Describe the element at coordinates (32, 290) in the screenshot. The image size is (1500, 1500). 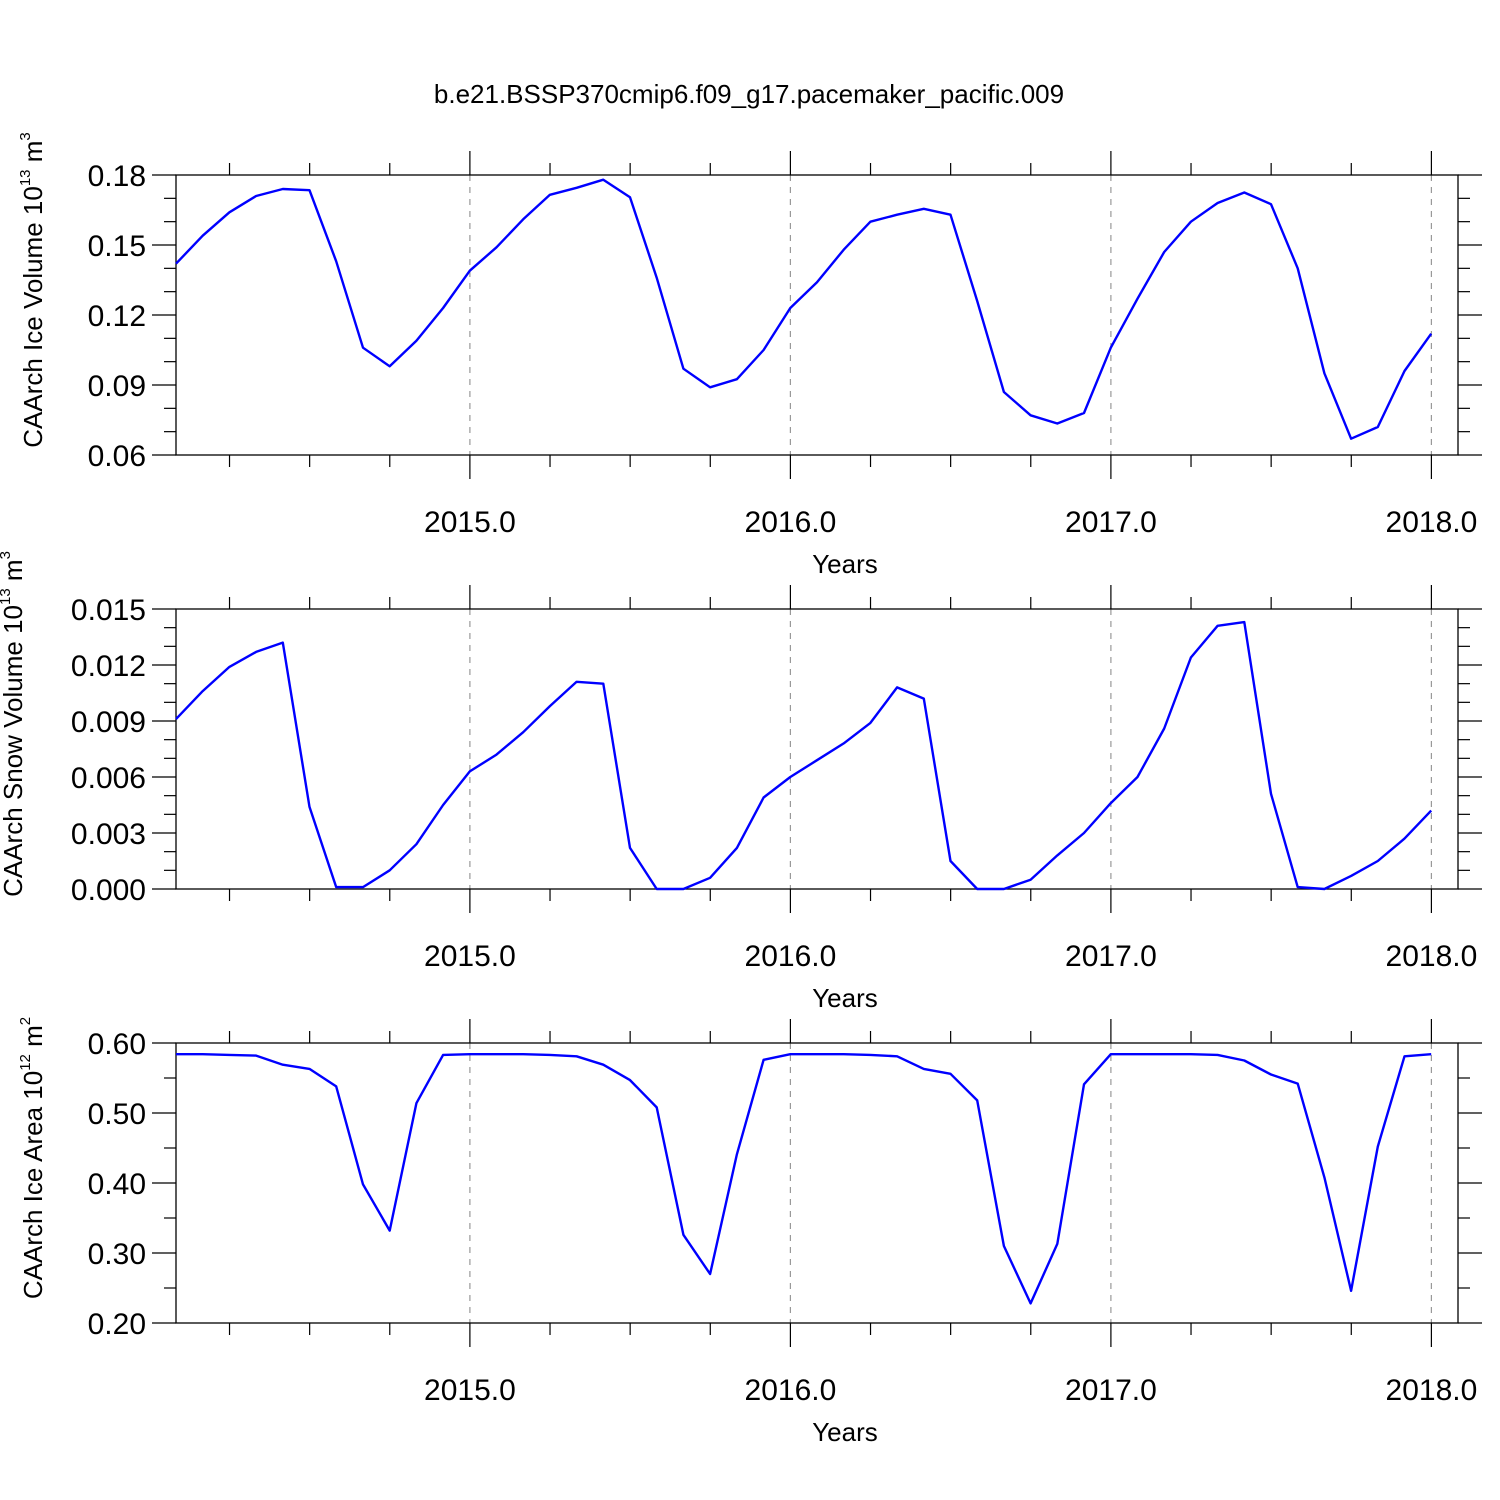
I see `y-axis-label: CAArch Ice Volume 1013 m3` at that location.